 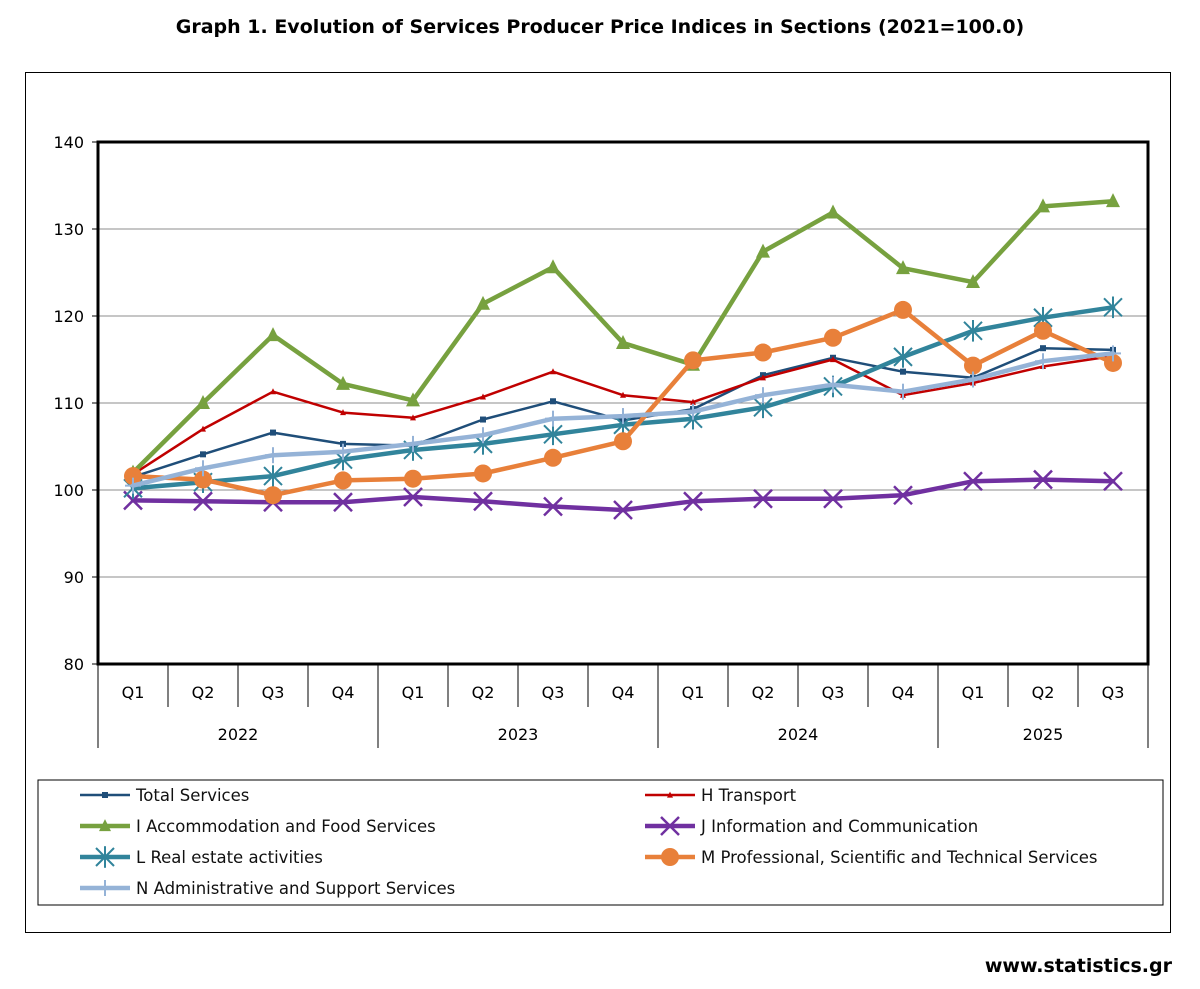 What do you see at coordinates (839, 826) in the screenshot?
I see `legend-label: J Information and Communication` at bounding box center [839, 826].